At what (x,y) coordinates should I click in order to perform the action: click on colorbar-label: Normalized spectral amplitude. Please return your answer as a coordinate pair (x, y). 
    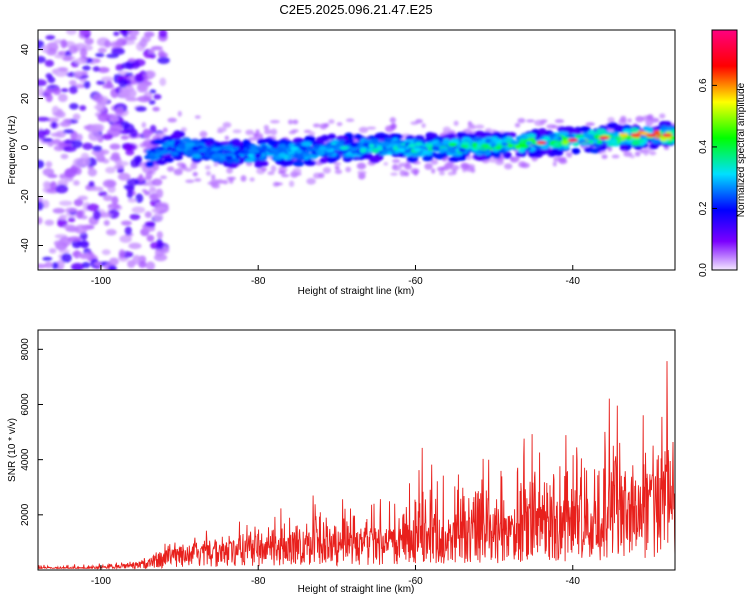
    Looking at the image, I should click on (741, 149).